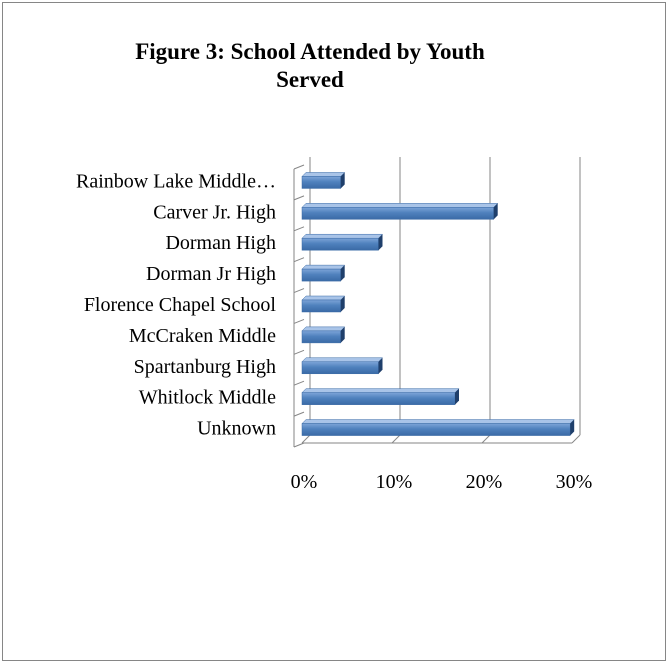 The height and width of the screenshot is (663, 669). I want to click on category-label: Dorman Jr High, so click(211, 274).